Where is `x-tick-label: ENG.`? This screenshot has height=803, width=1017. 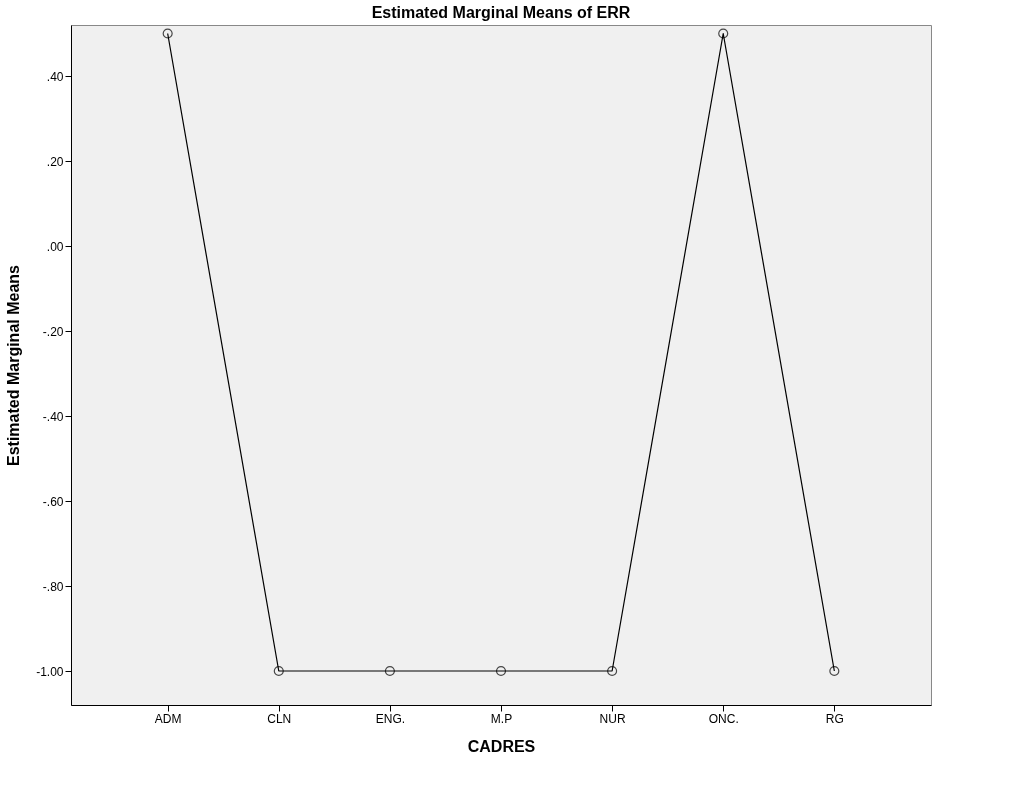
x-tick-label: ENG. is located at coordinates (390, 718).